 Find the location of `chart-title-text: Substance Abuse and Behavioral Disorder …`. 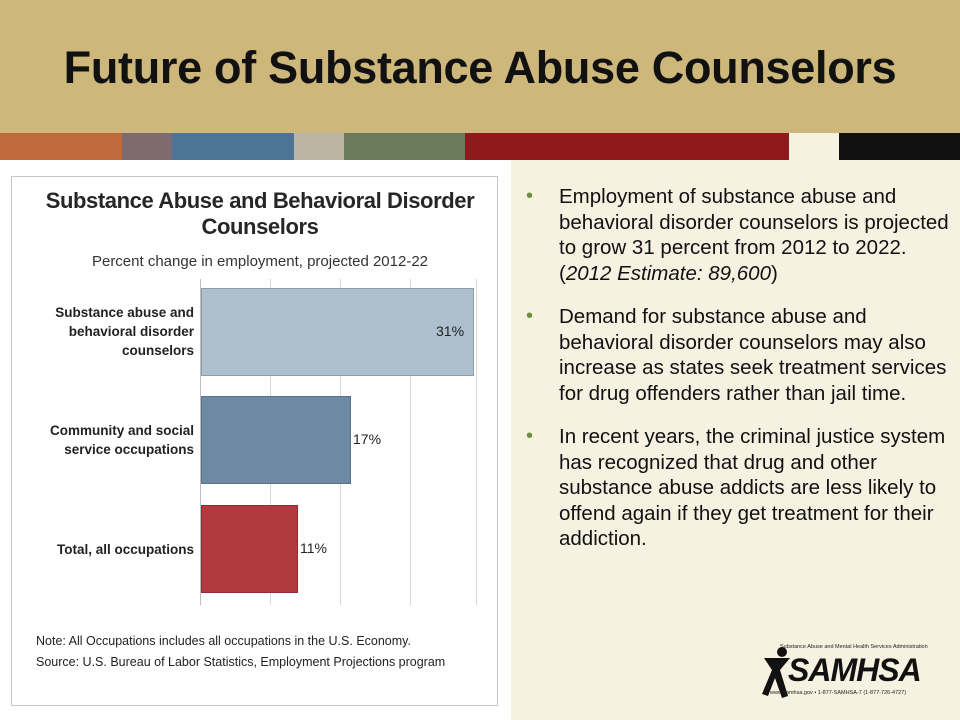

chart-title-text: Substance Abuse and Behavioral Disorder … is located at coordinates (260, 213).